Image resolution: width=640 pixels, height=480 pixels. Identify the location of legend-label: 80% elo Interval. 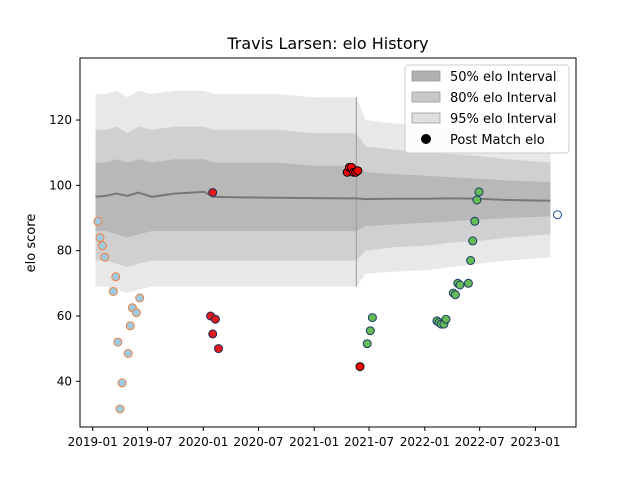
(503, 98).